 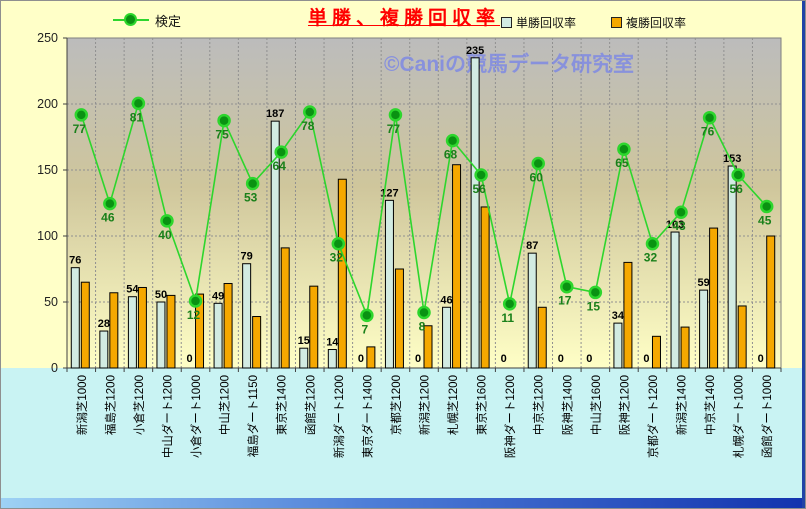 What do you see at coordinates (275, 114) in the screenshot?
I see `bar-value-label: 187` at bounding box center [275, 114].